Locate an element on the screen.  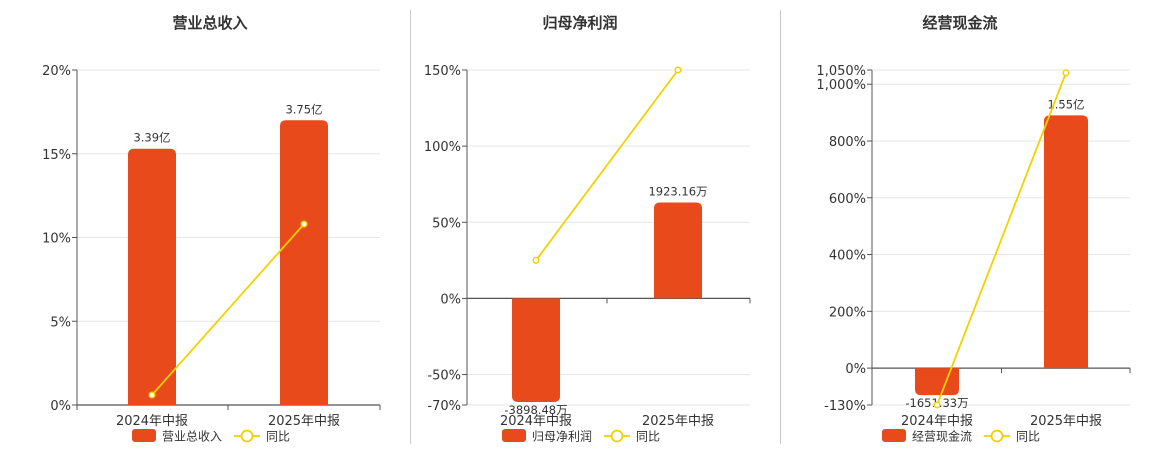
y-tick-label: -50% is located at coordinates (444, 376).